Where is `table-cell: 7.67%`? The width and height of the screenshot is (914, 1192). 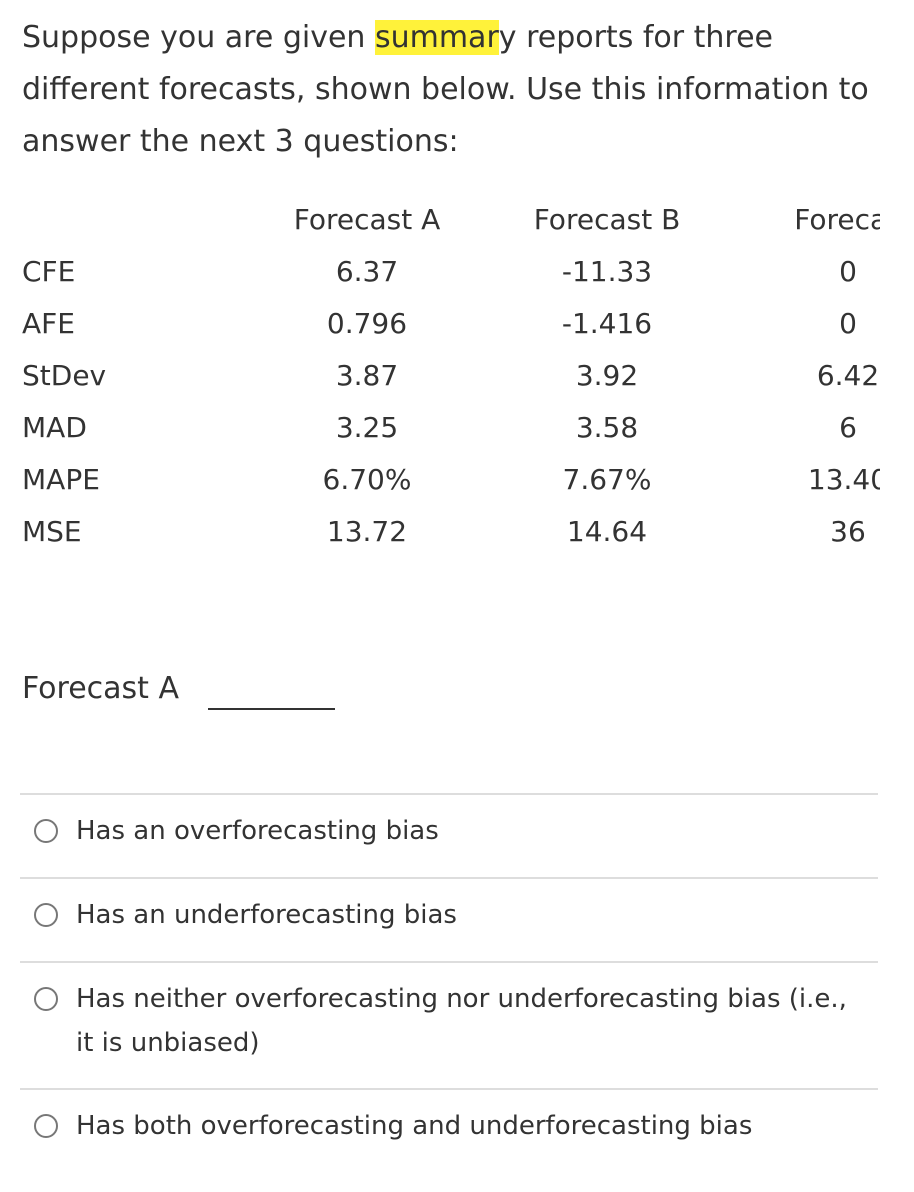
table-cell: 7.67% is located at coordinates (607, 479).